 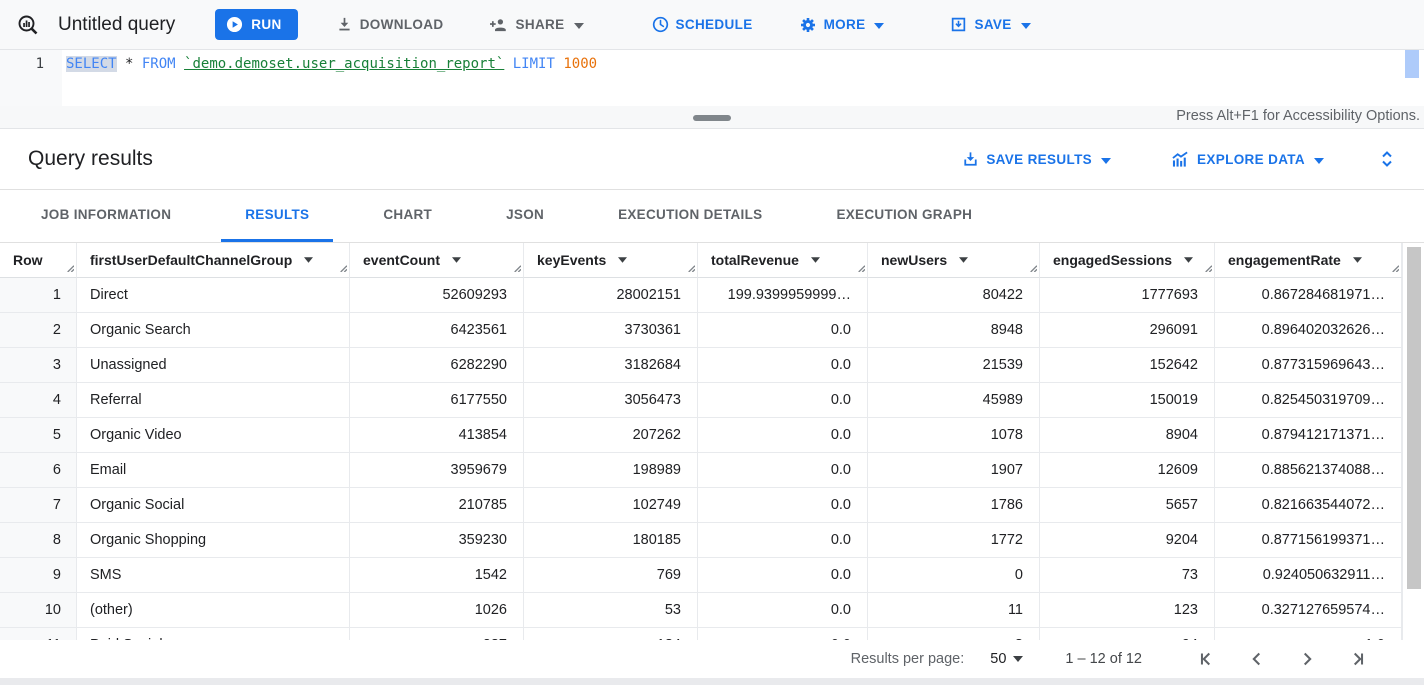 What do you see at coordinates (213, 260) in the screenshot?
I see `column-header-firstUserDefaultChannelGroup: firstUserDefaultChannelGroup` at bounding box center [213, 260].